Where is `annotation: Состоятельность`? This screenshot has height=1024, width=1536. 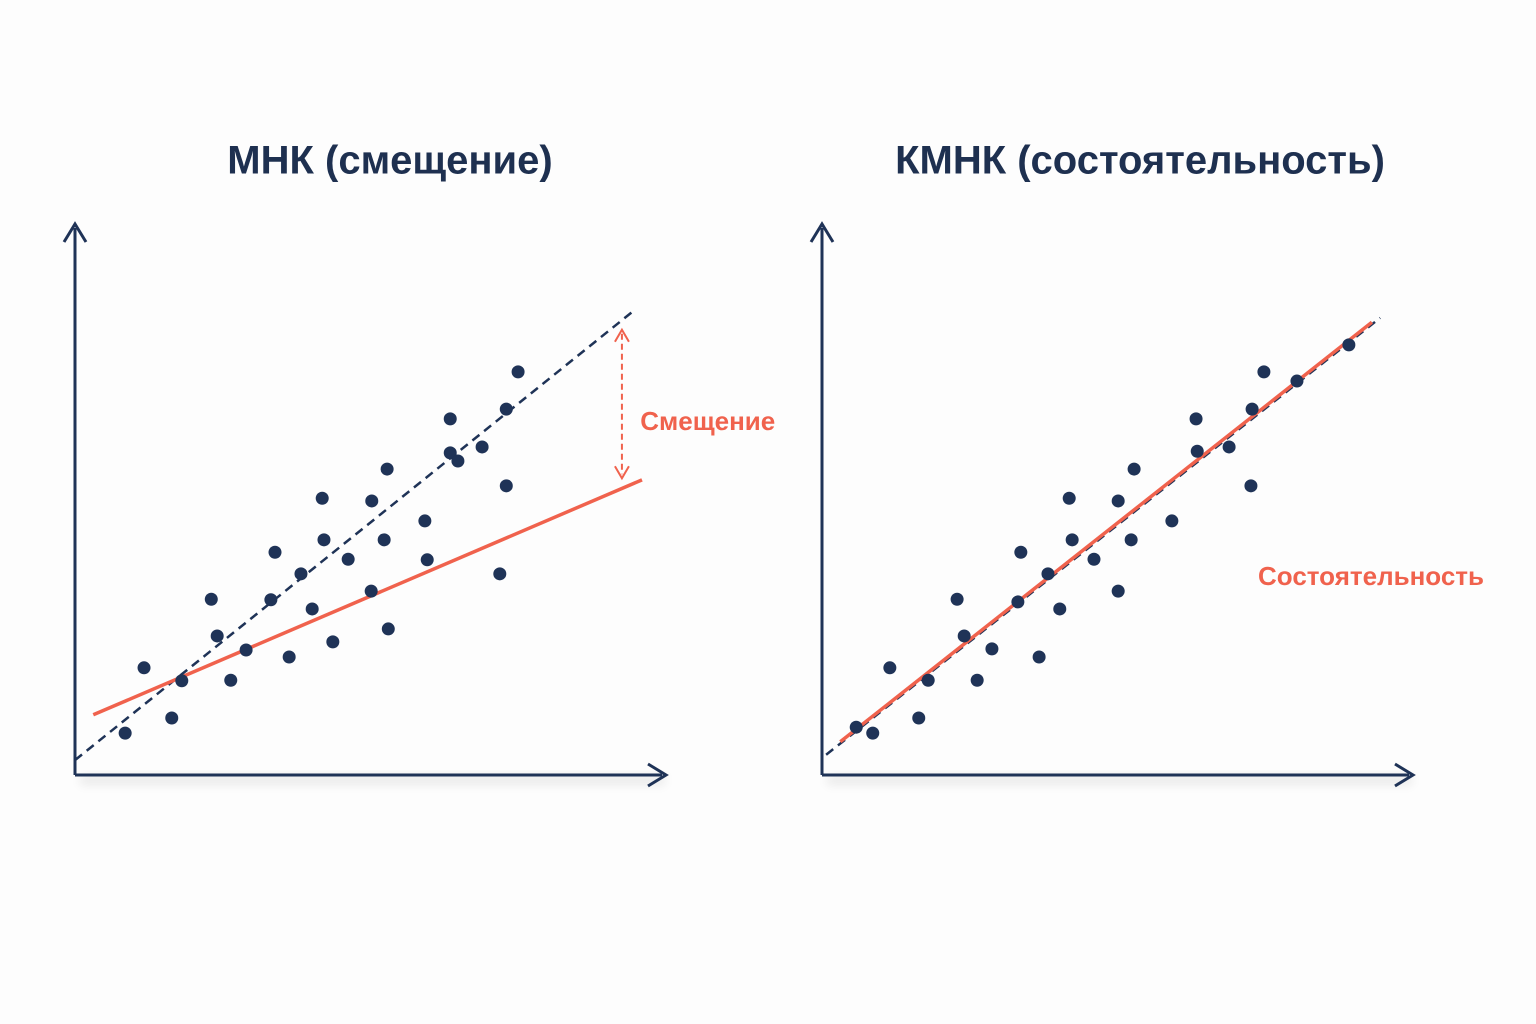 annotation: Состоятельность is located at coordinates (1371, 576).